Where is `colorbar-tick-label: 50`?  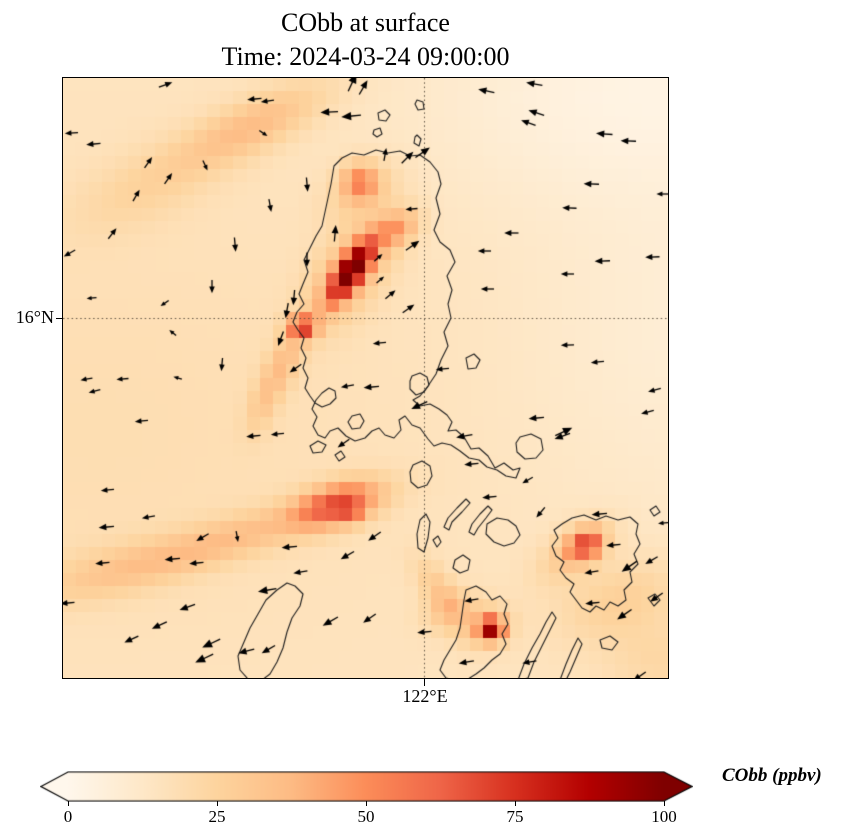
colorbar-tick-label: 50 is located at coordinates (366, 816).